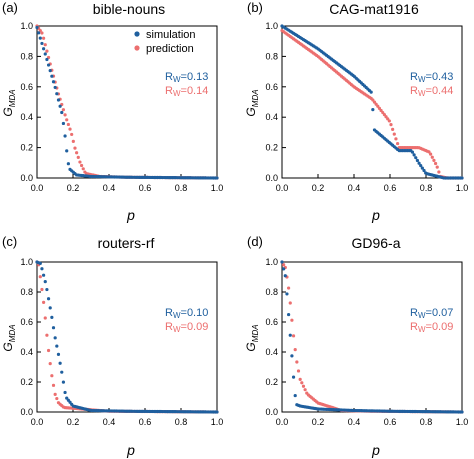 The width and height of the screenshot is (474, 459). What do you see at coordinates (186, 313) in the screenshot?
I see `rw-annotation-simulation: RW=0.10` at bounding box center [186, 313].